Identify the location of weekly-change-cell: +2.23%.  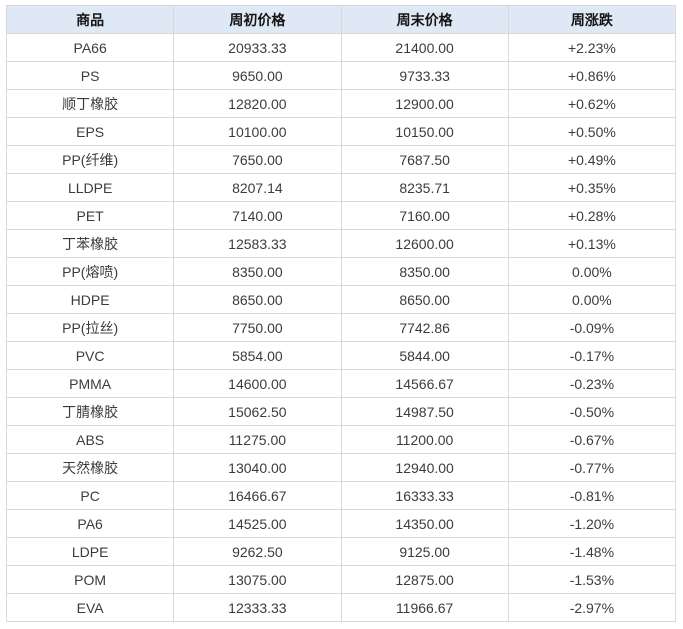
(592, 47).